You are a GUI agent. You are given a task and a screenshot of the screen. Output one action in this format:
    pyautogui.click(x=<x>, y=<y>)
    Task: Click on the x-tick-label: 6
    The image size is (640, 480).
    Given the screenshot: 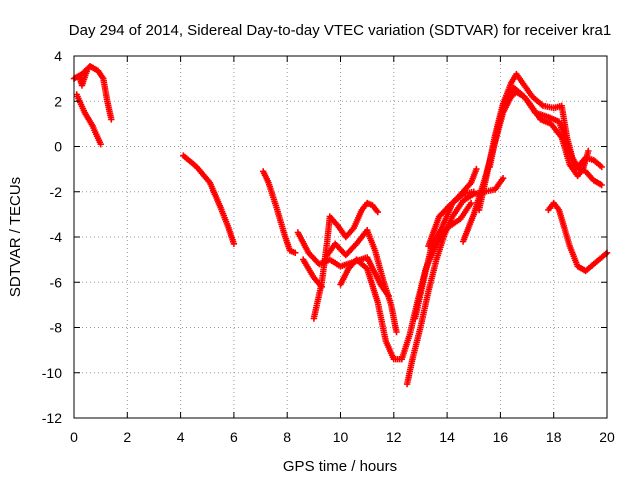 What is the action you would take?
    pyautogui.click(x=234, y=437)
    